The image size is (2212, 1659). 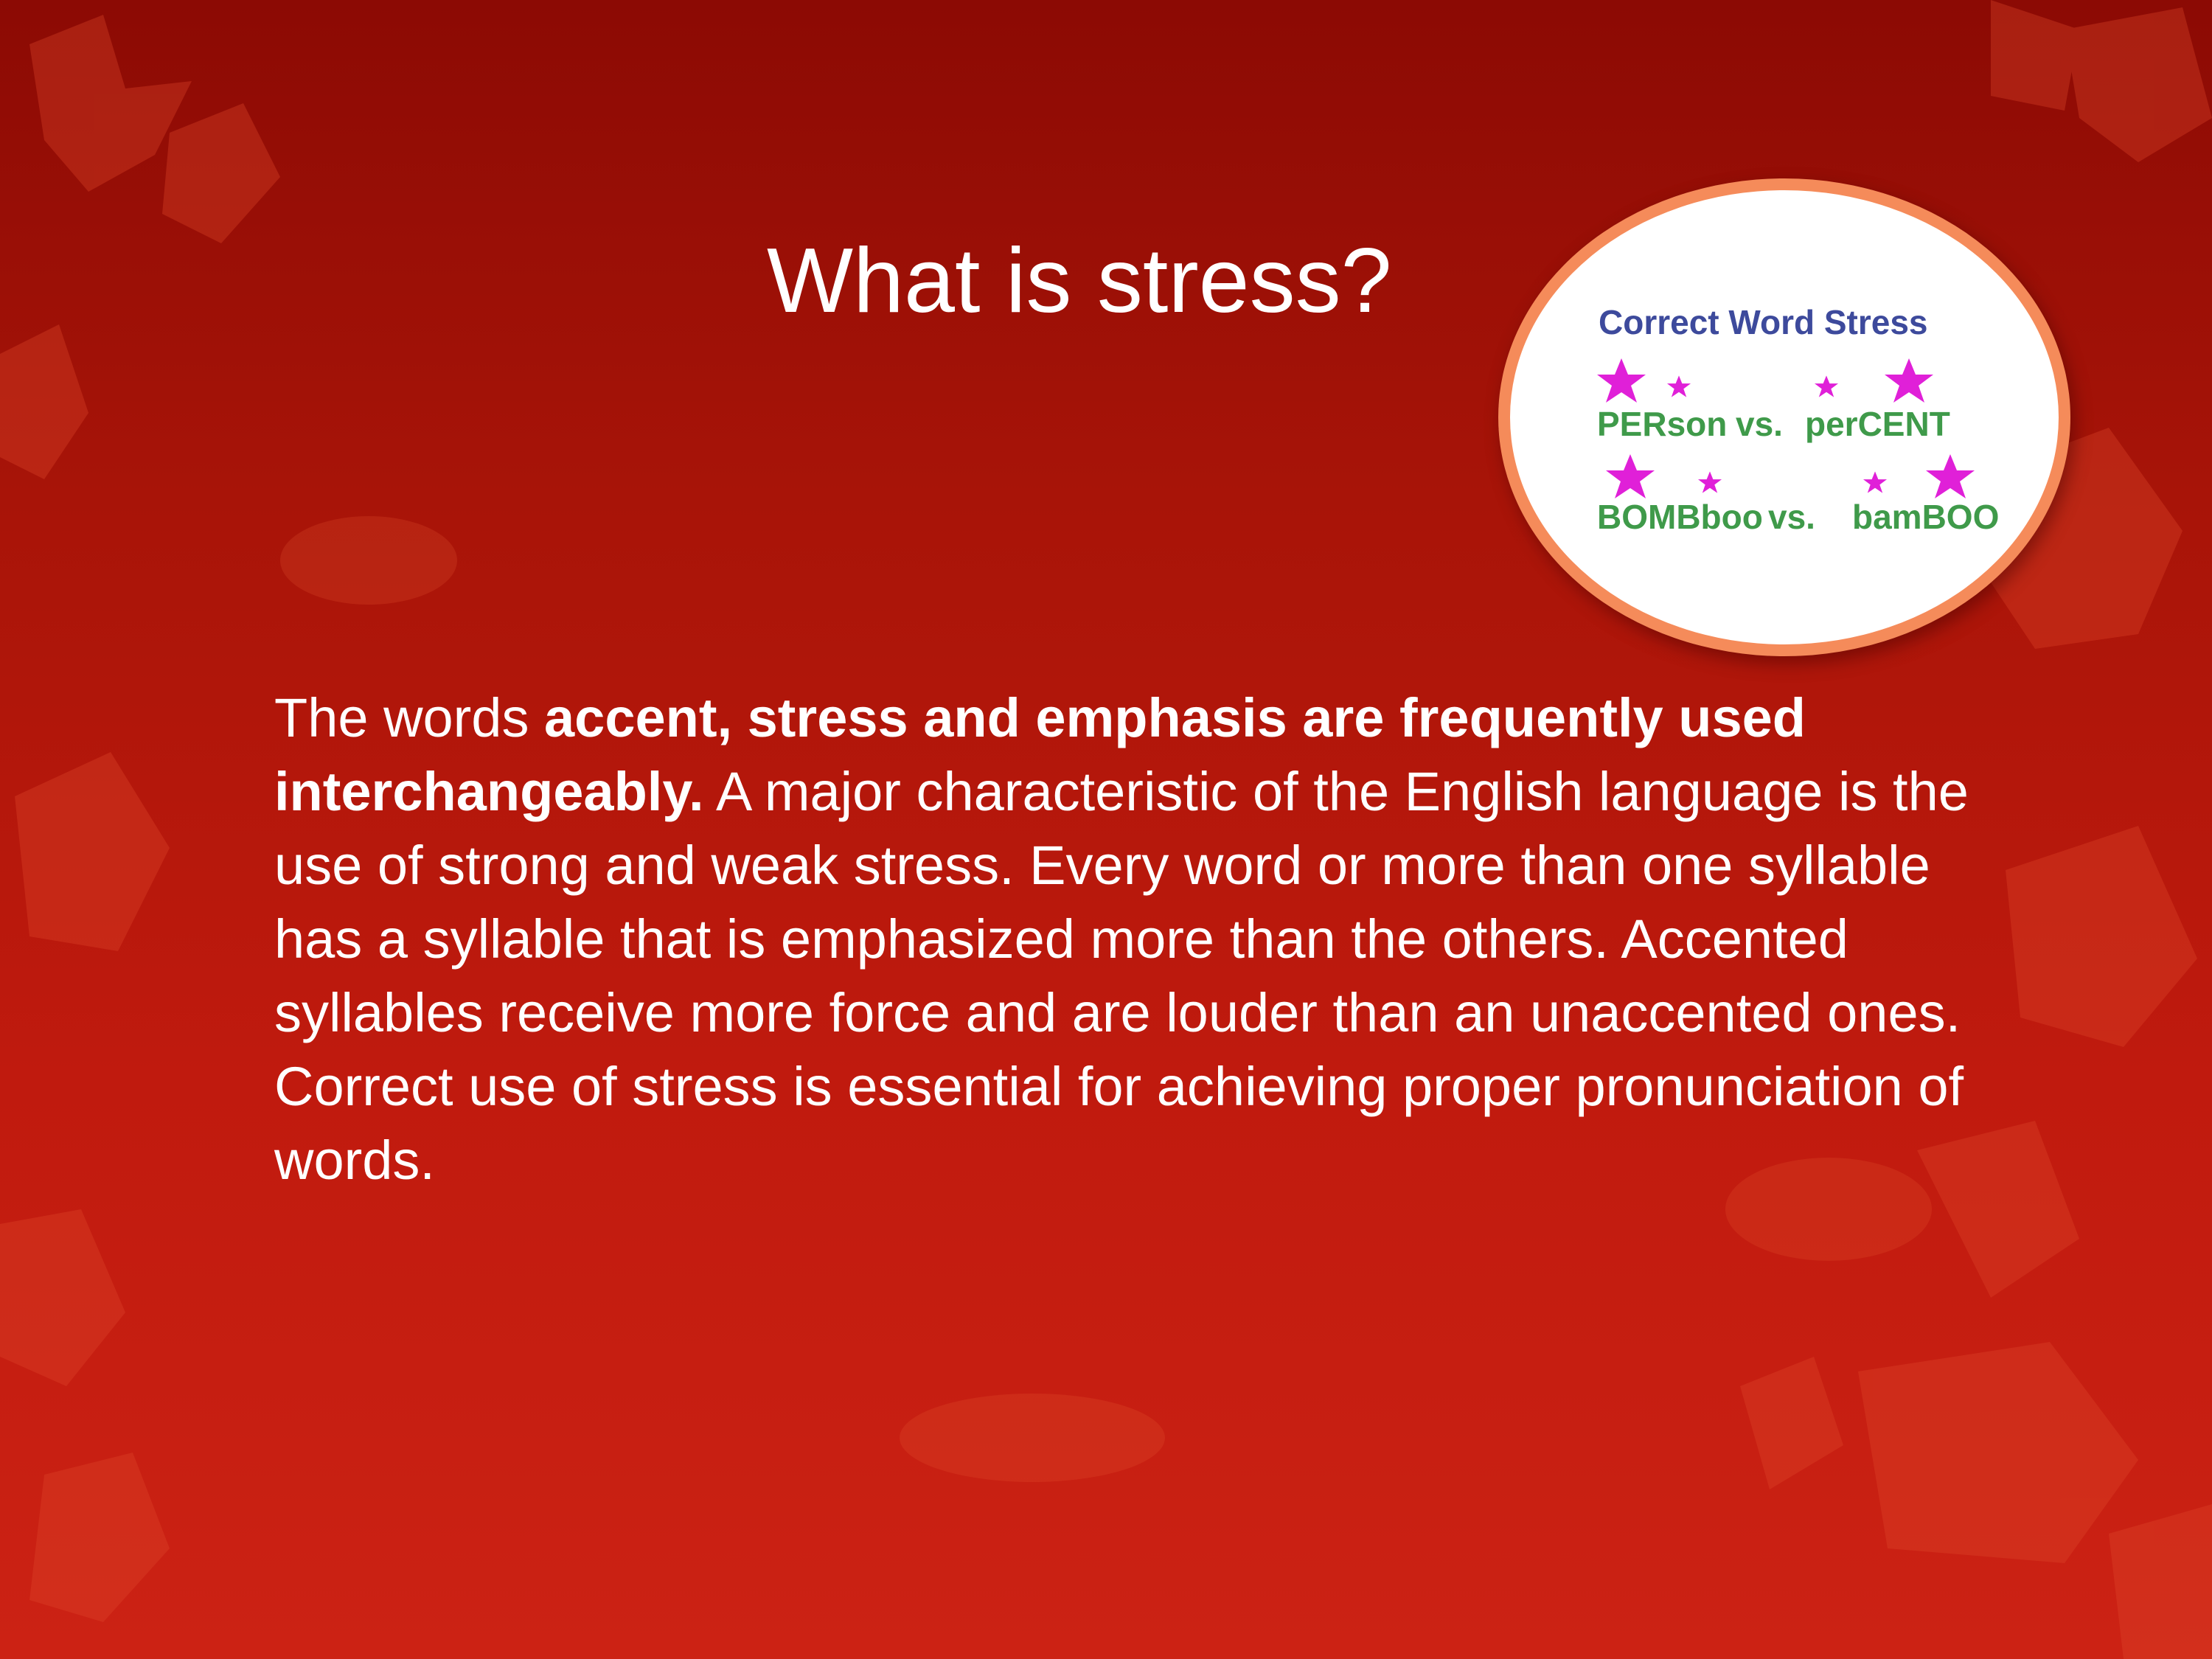 I want to click on paragraph-intro: The words, so click(x=409, y=717).